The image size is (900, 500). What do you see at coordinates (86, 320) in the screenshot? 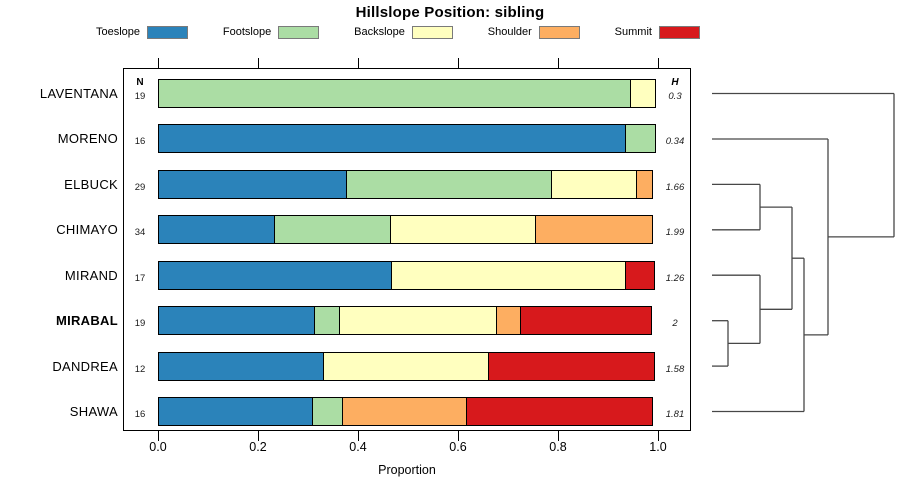
I see `row-label-mirabal: MIRABAL` at bounding box center [86, 320].